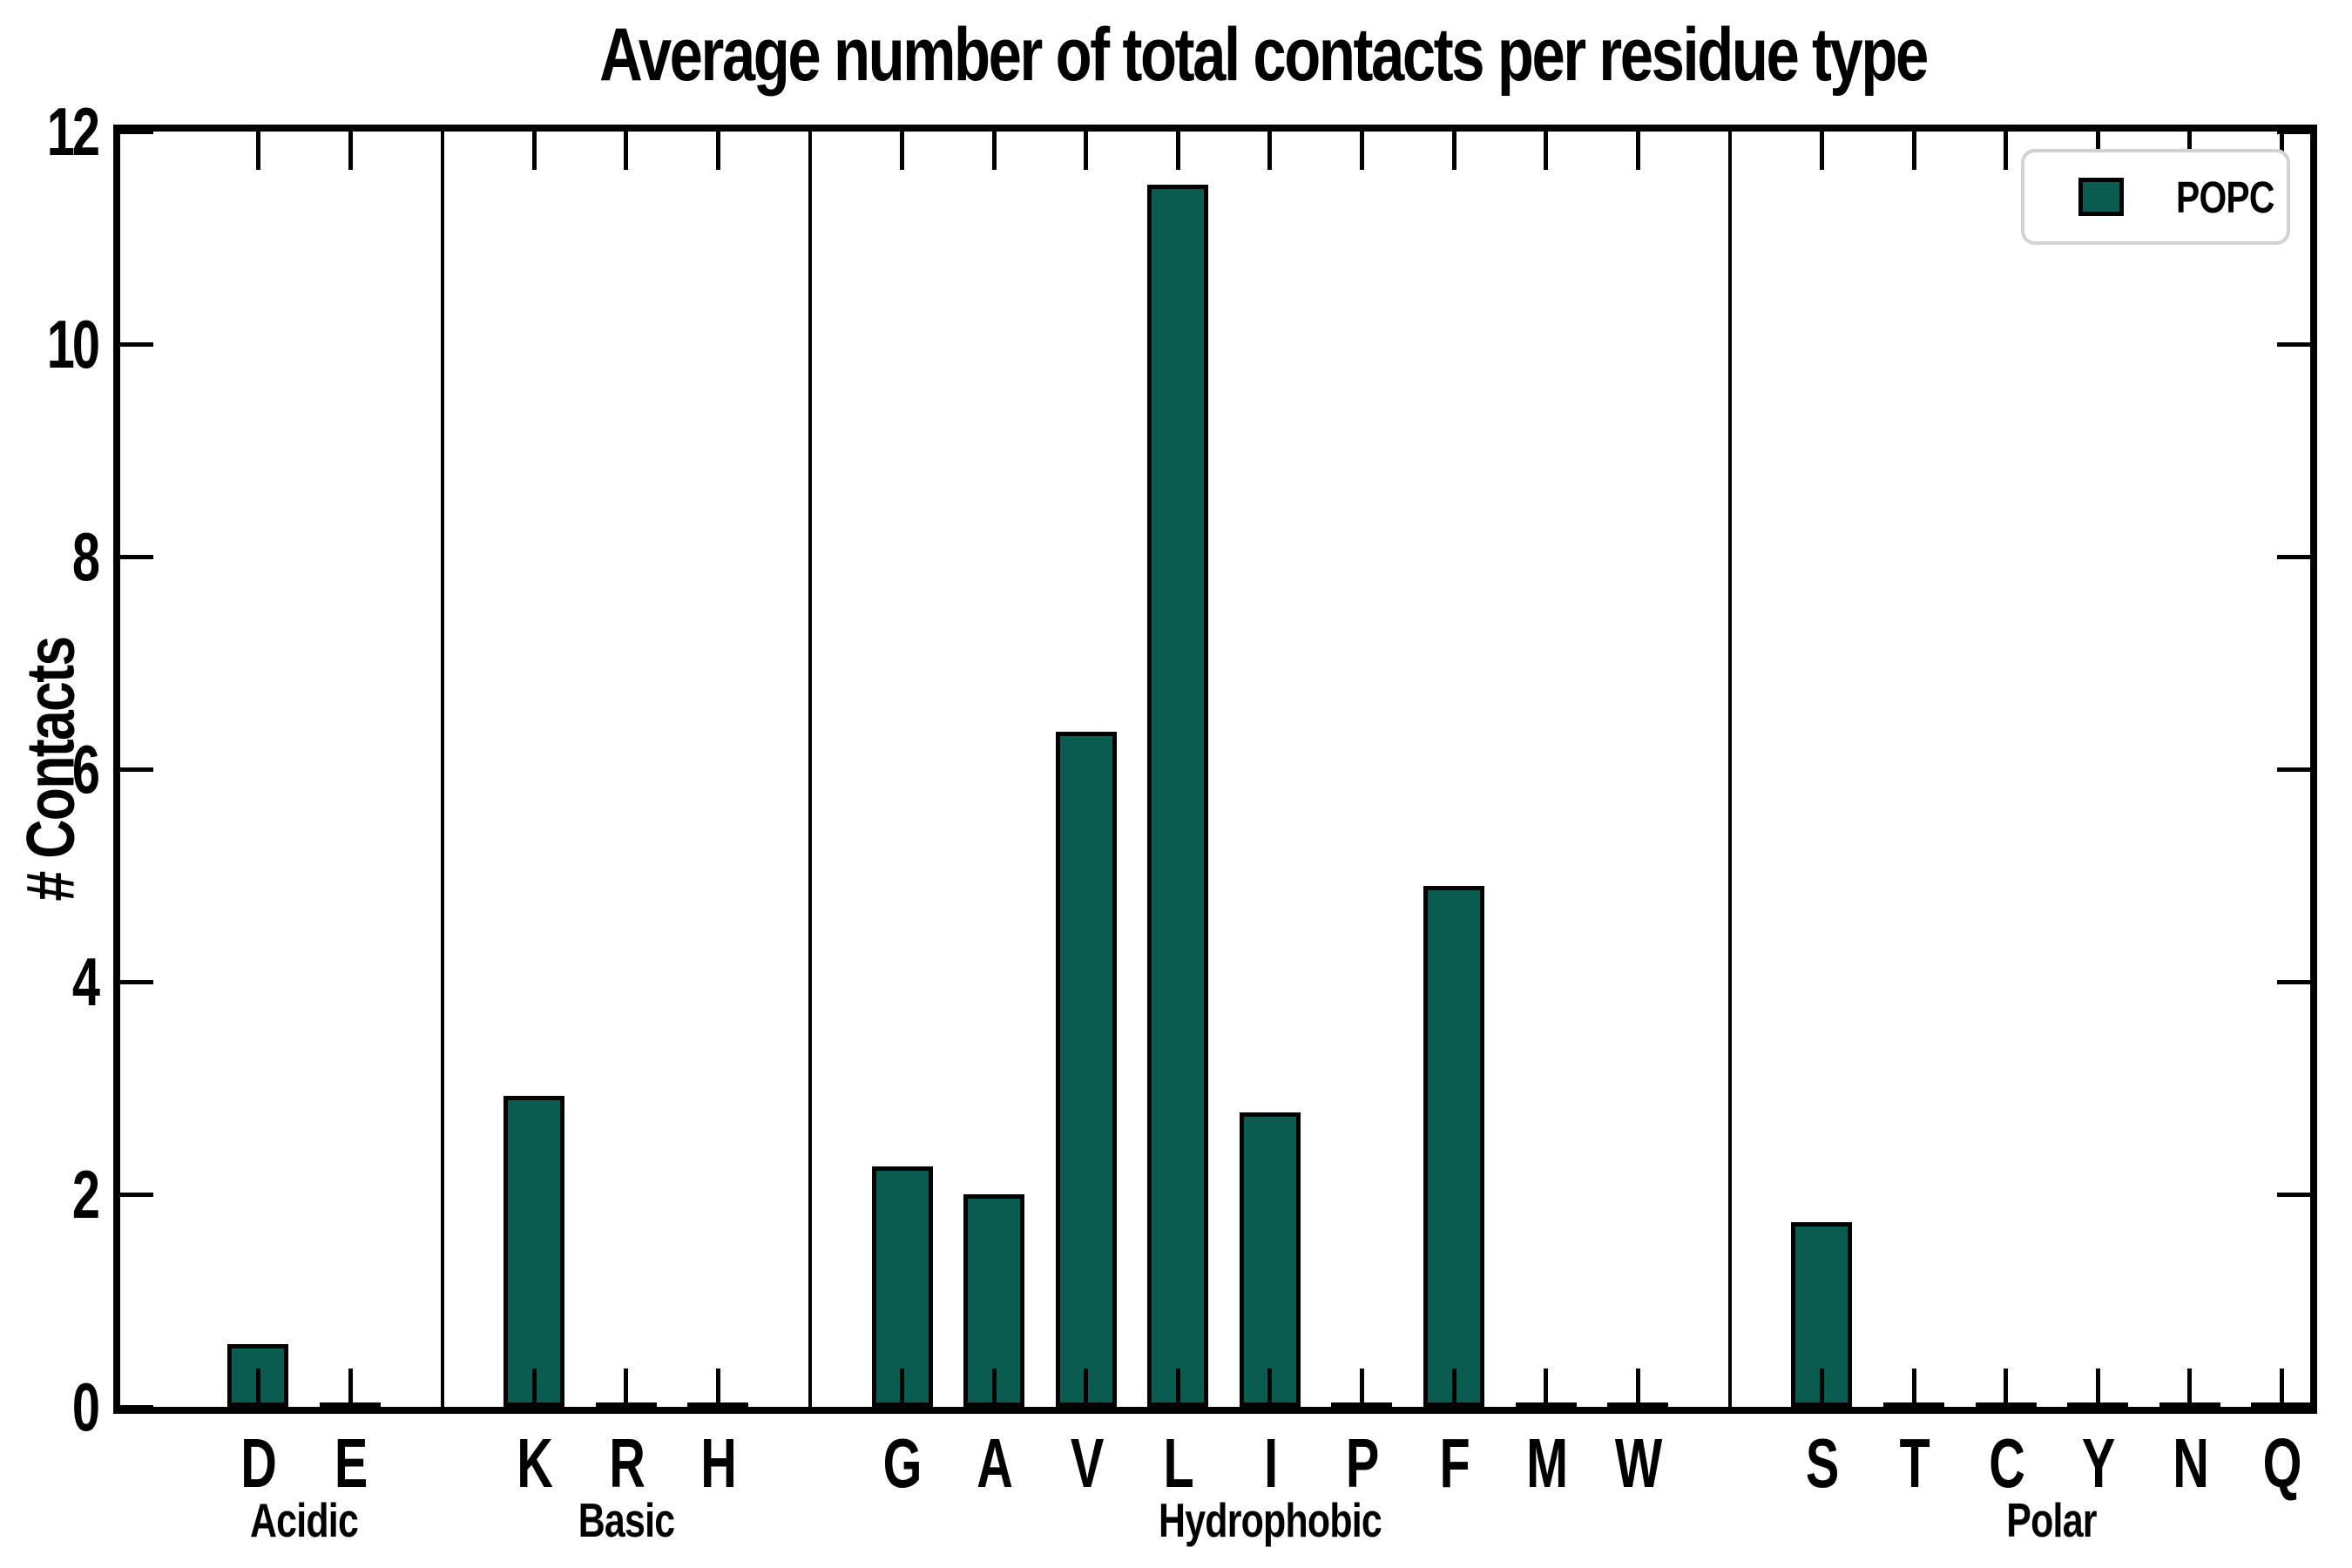 The height and width of the screenshot is (1568, 2352). Describe the element at coordinates (902, 1286) in the screenshot. I see `bar-G` at that location.